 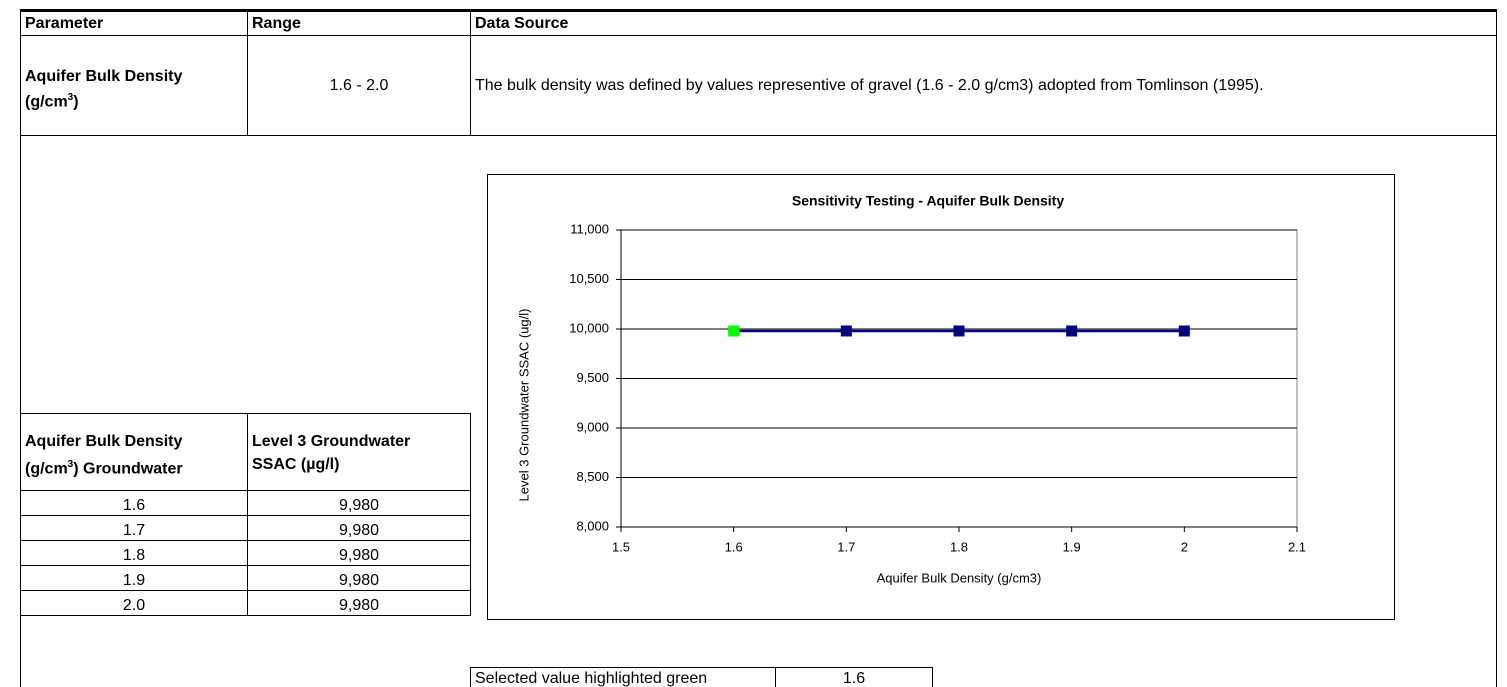 I want to click on col-unit: ) Groundwater, so click(x=128, y=469).